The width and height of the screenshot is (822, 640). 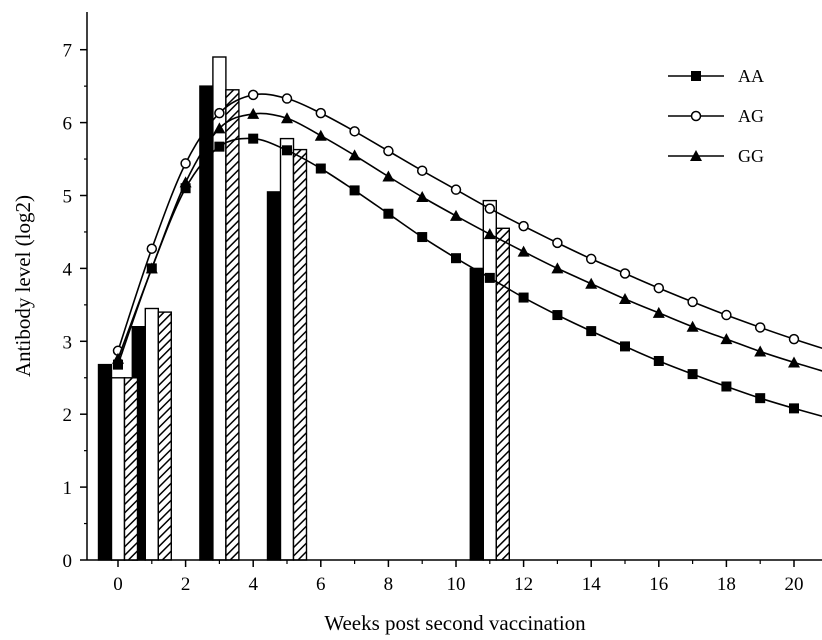 What do you see at coordinates (794, 584) in the screenshot?
I see `x-tick-label-20: 20` at bounding box center [794, 584].